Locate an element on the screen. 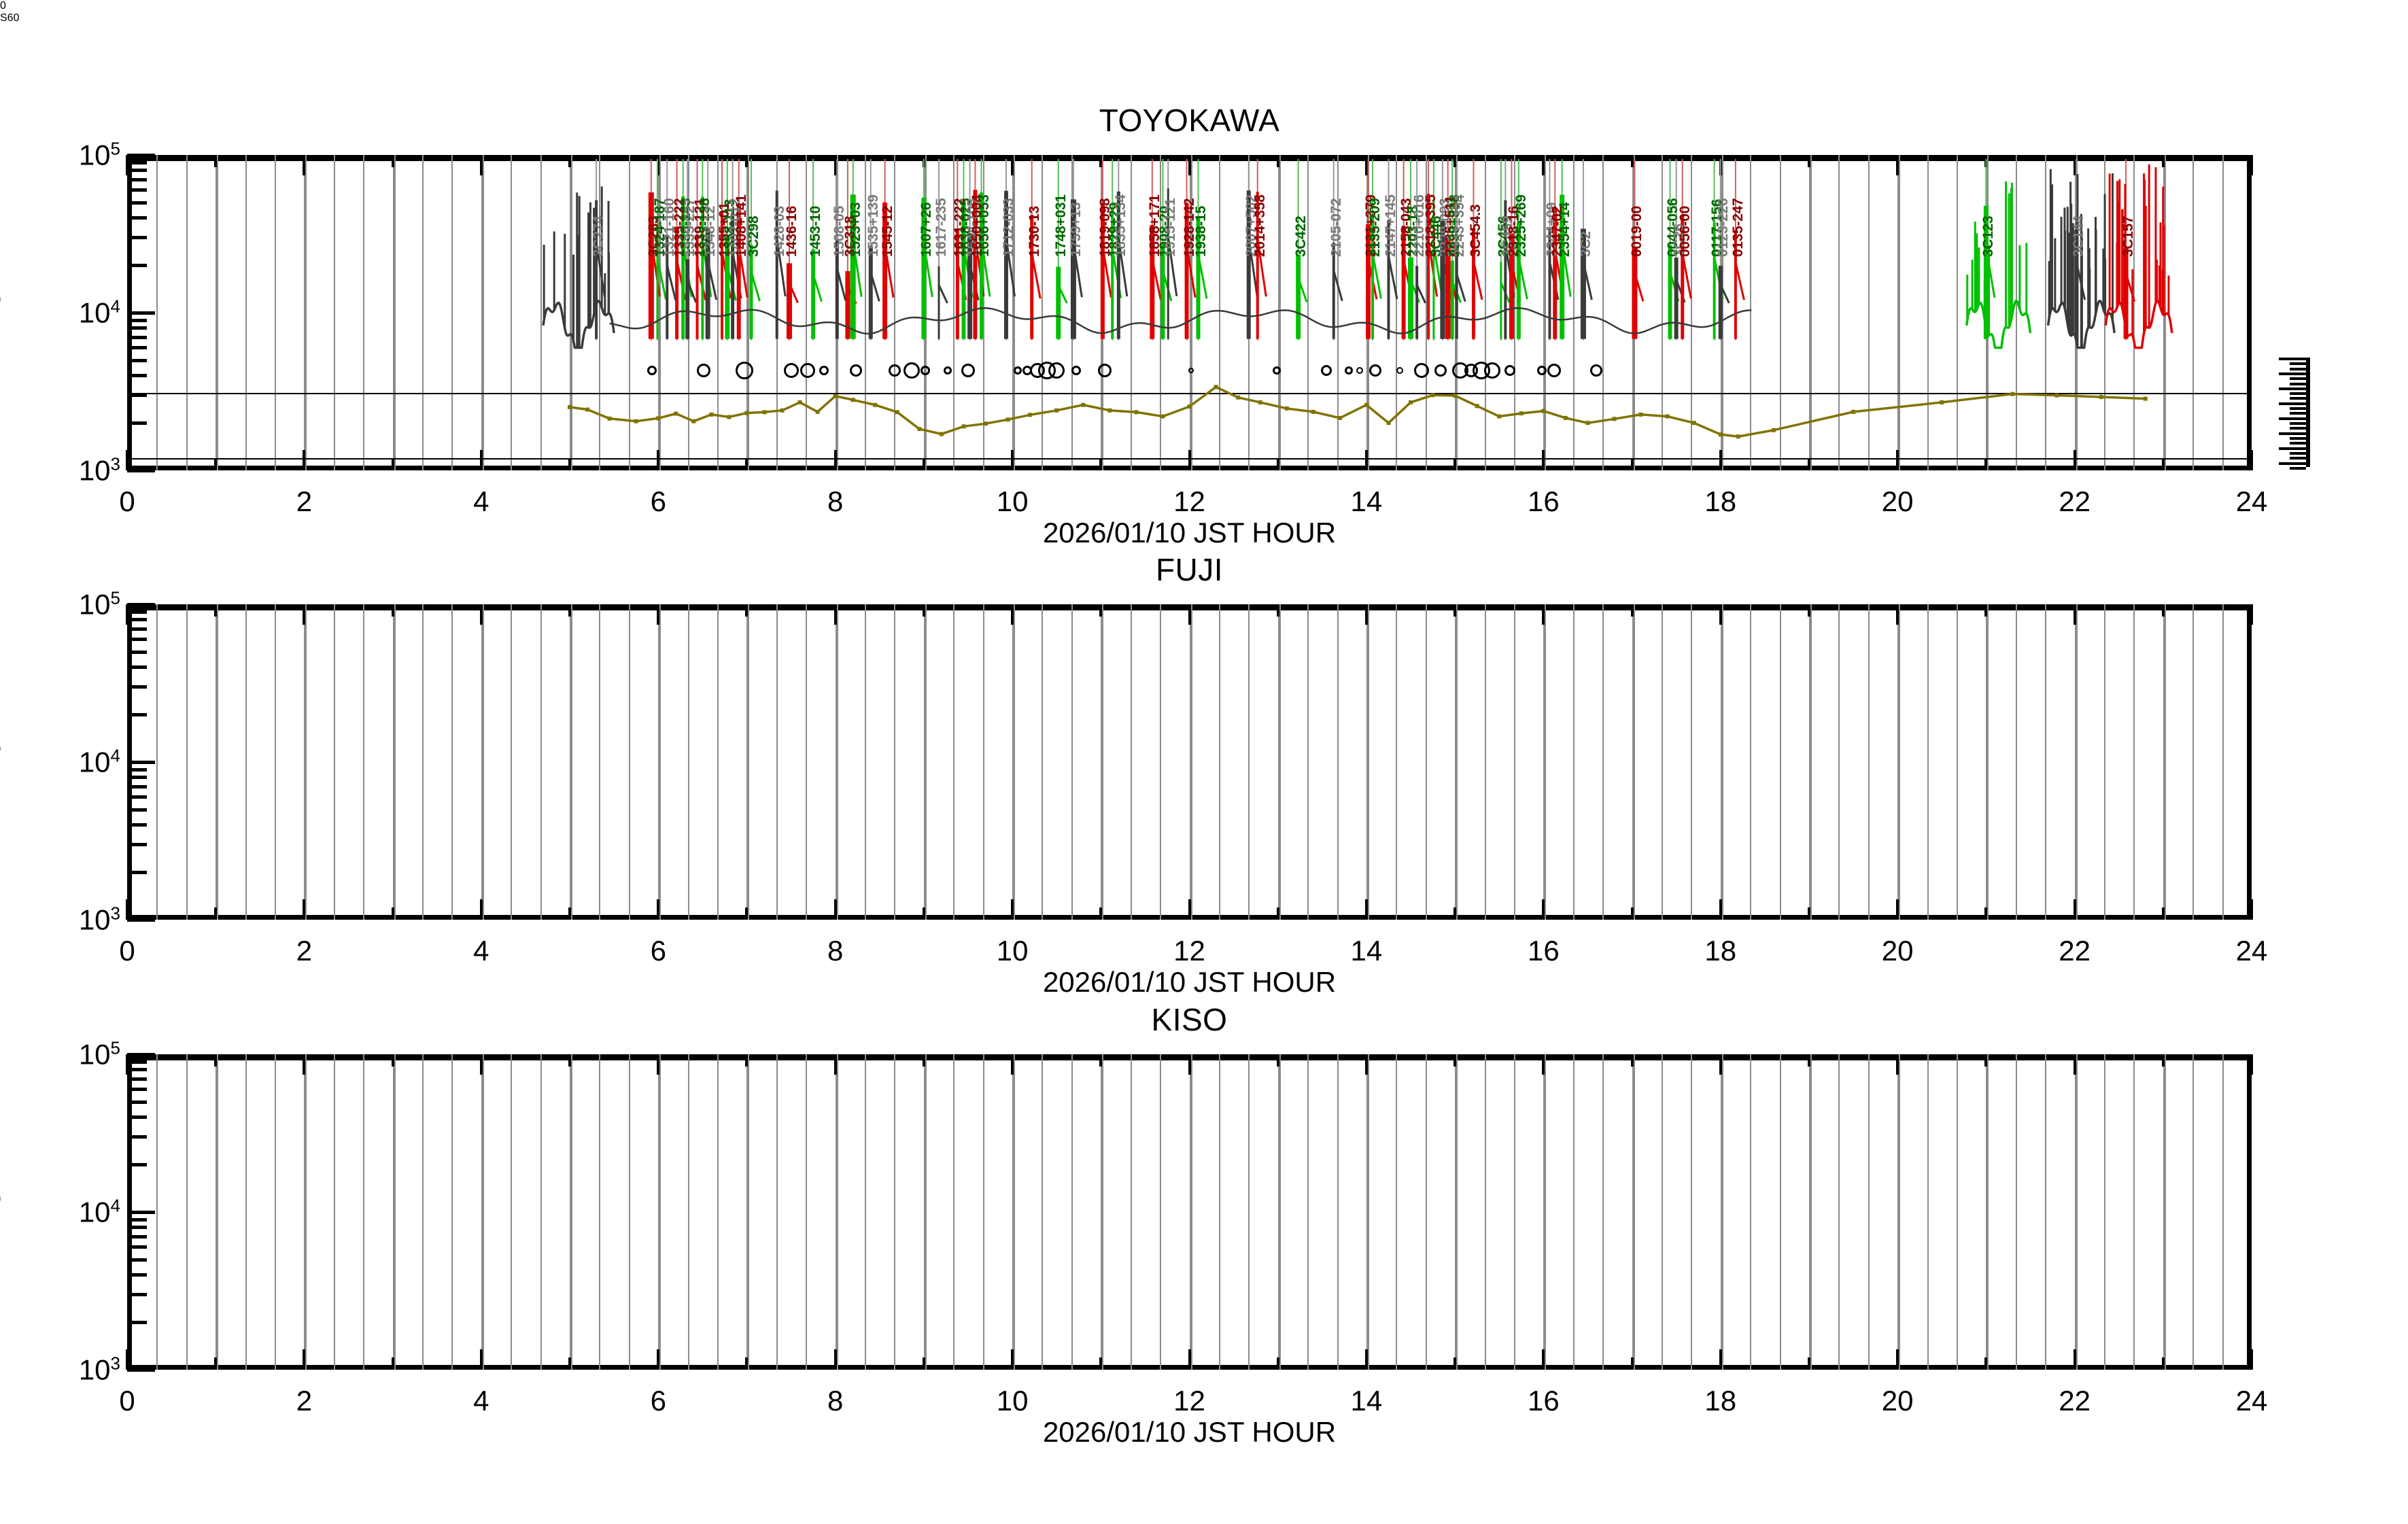 Image resolution: width=2408 pixels, height=1524 pixels. x-axis-tick-label: 4 is located at coordinates (481, 951).